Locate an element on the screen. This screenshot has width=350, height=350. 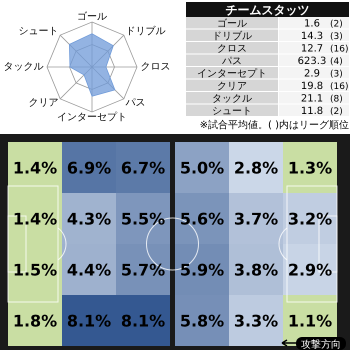
data-label: 5.9% is located at coordinates (202, 270).